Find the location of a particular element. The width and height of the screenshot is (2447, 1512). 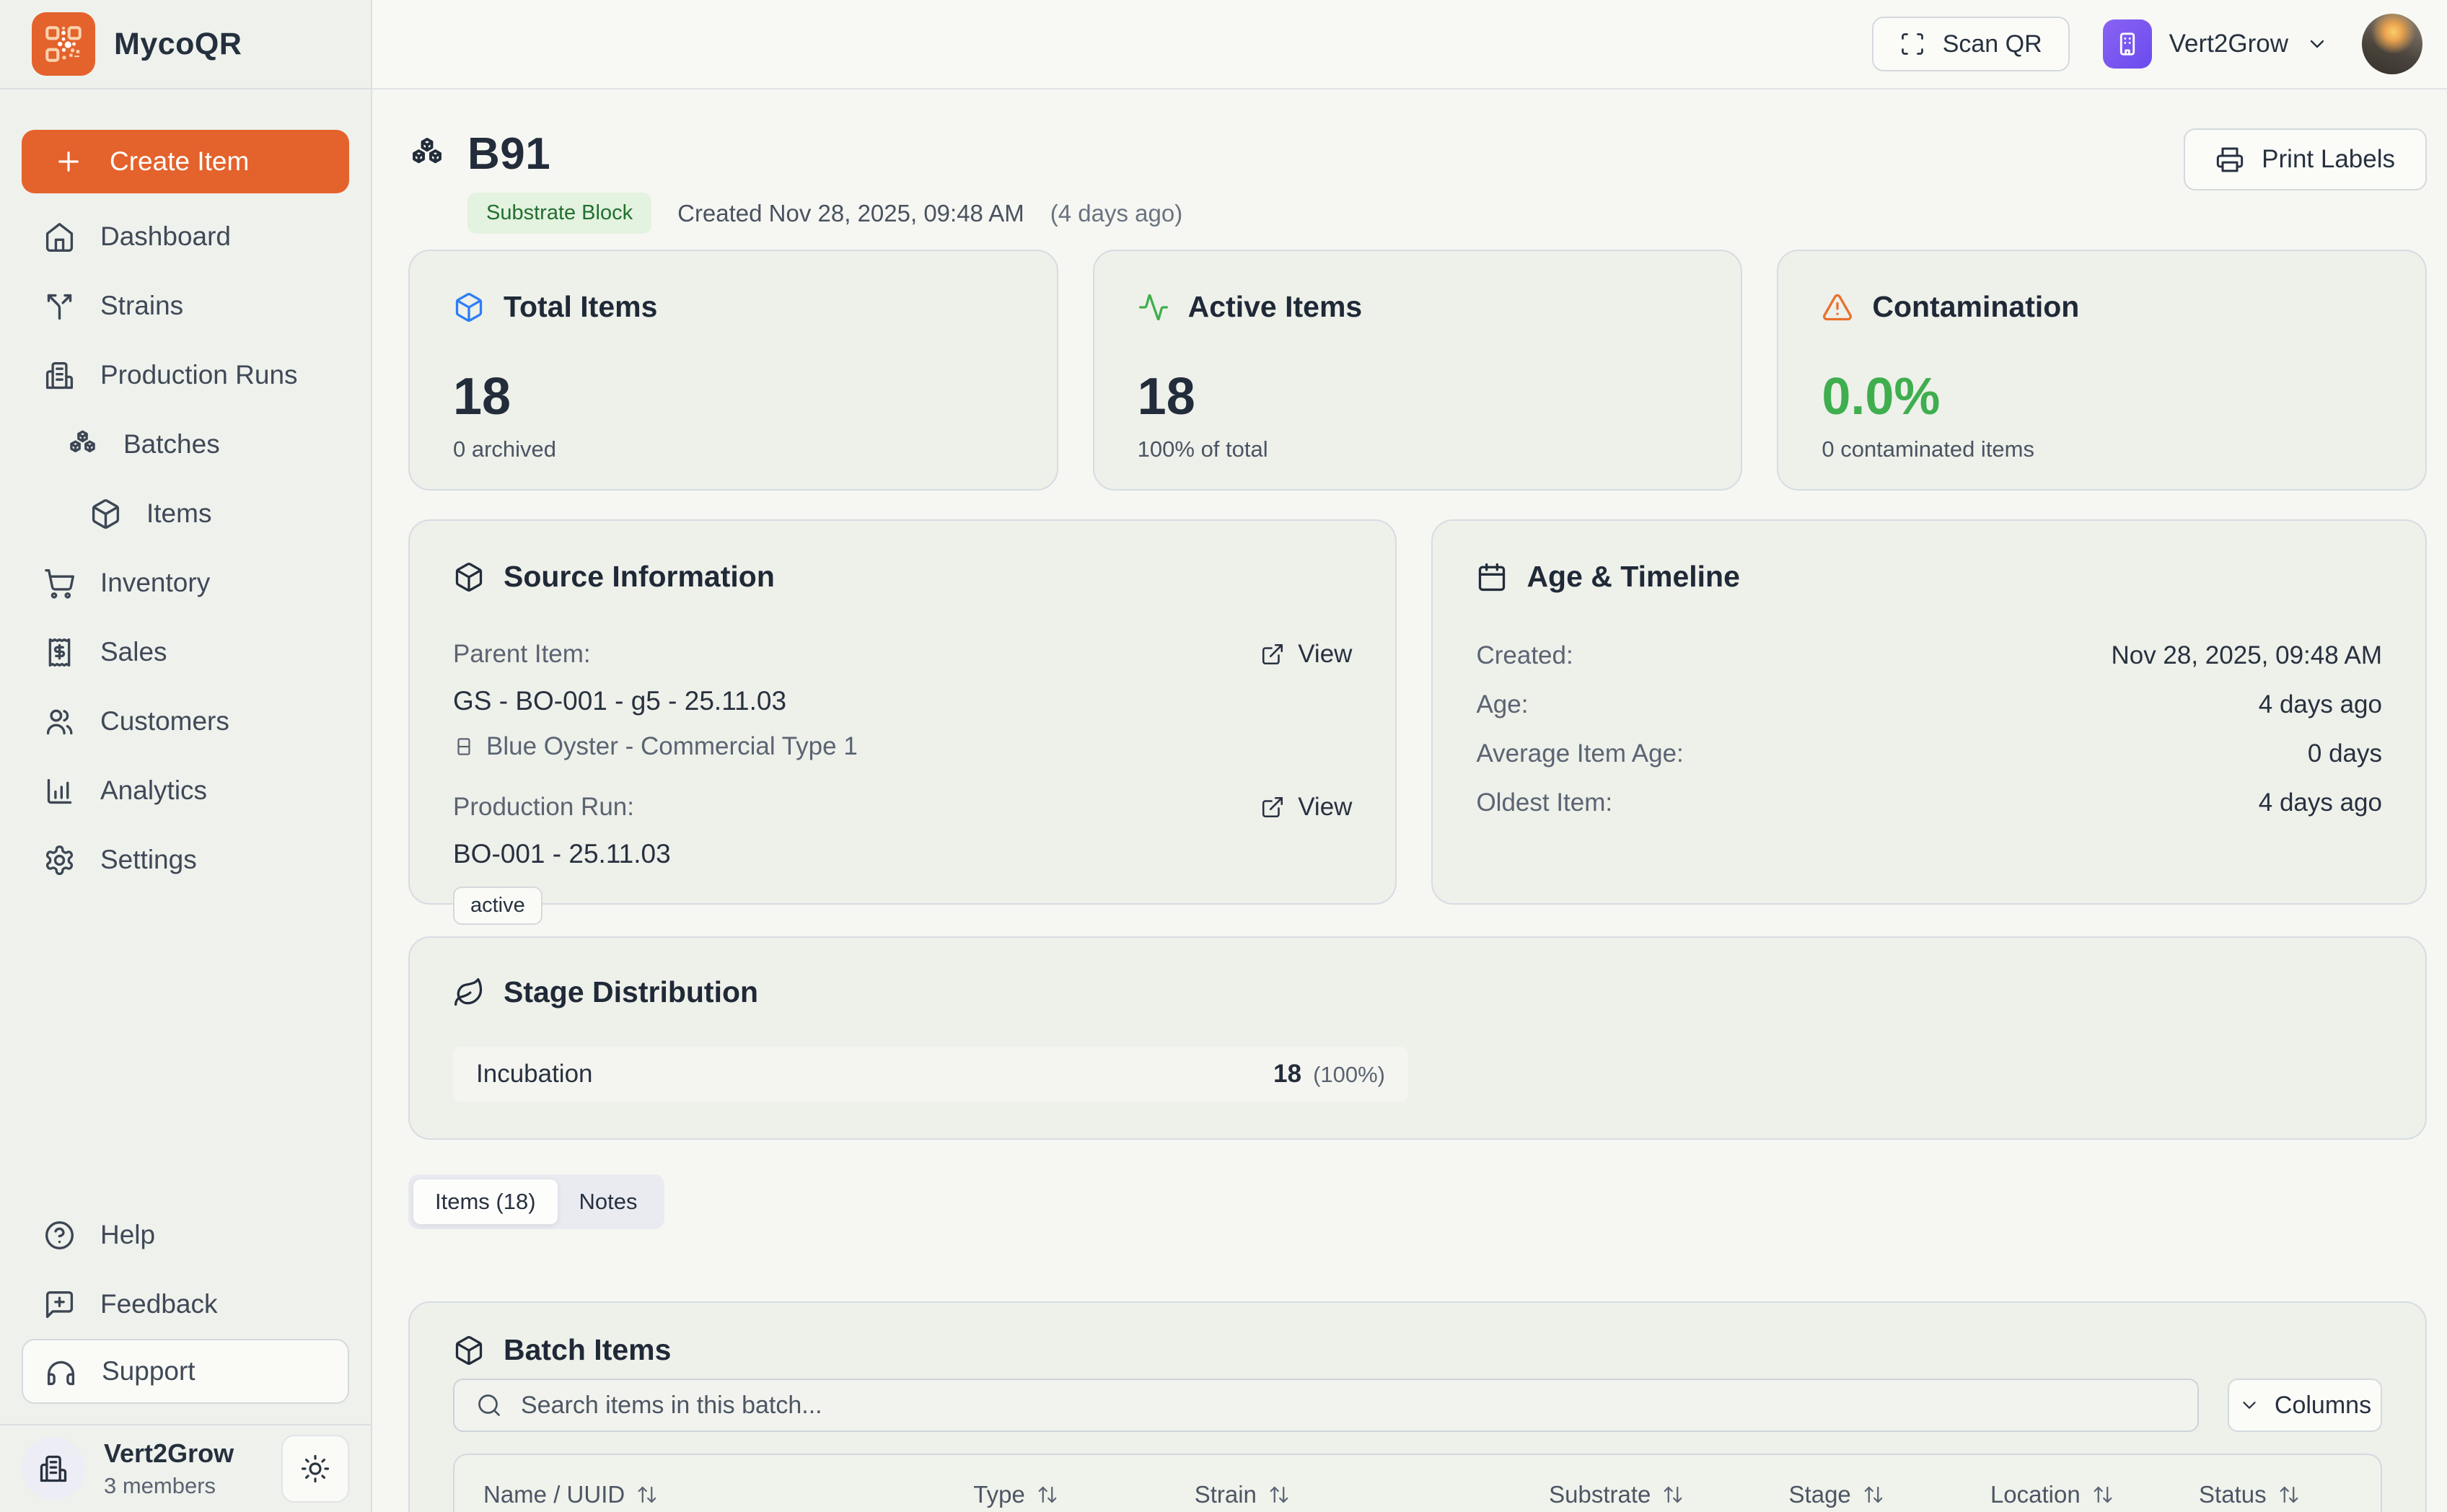

tab-items: Items (18) is located at coordinates (485, 1202).